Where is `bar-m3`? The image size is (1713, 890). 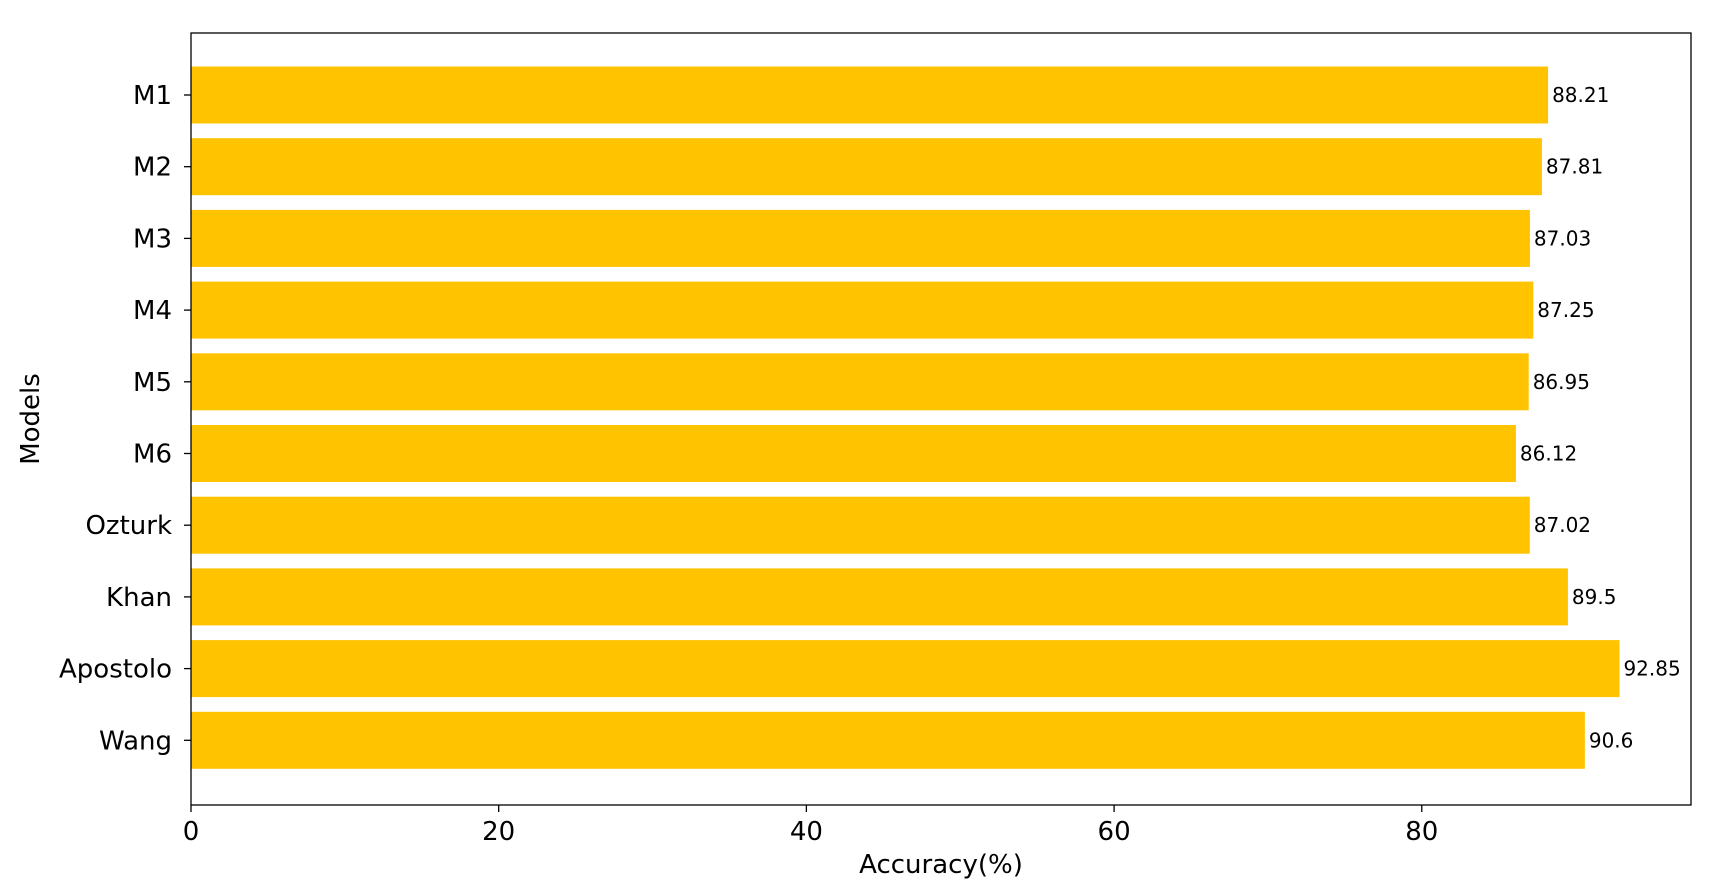 bar-m3 is located at coordinates (860, 238).